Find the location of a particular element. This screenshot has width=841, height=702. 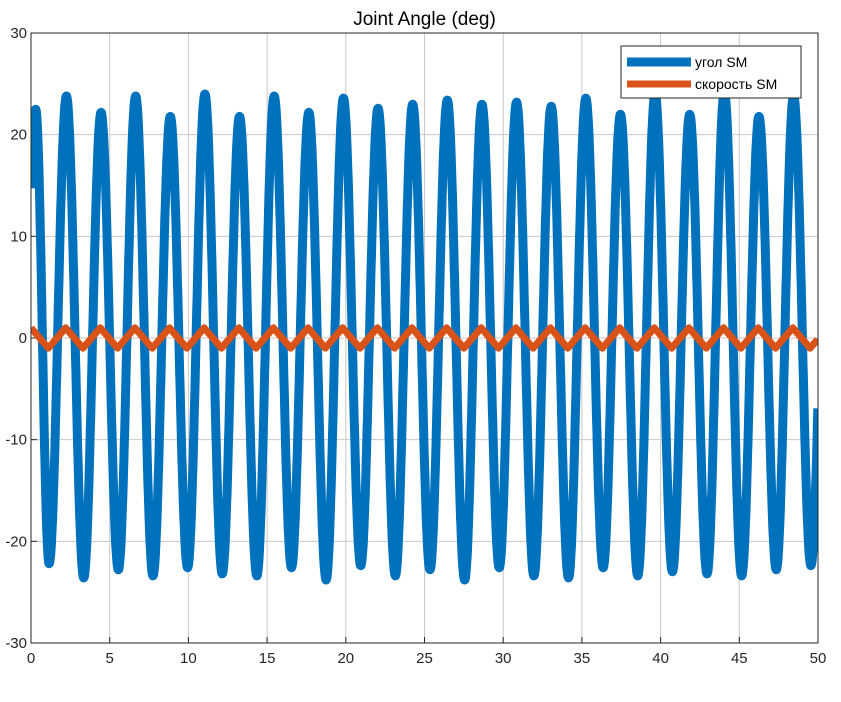

y-tick-label: 10 is located at coordinates (18, 236).